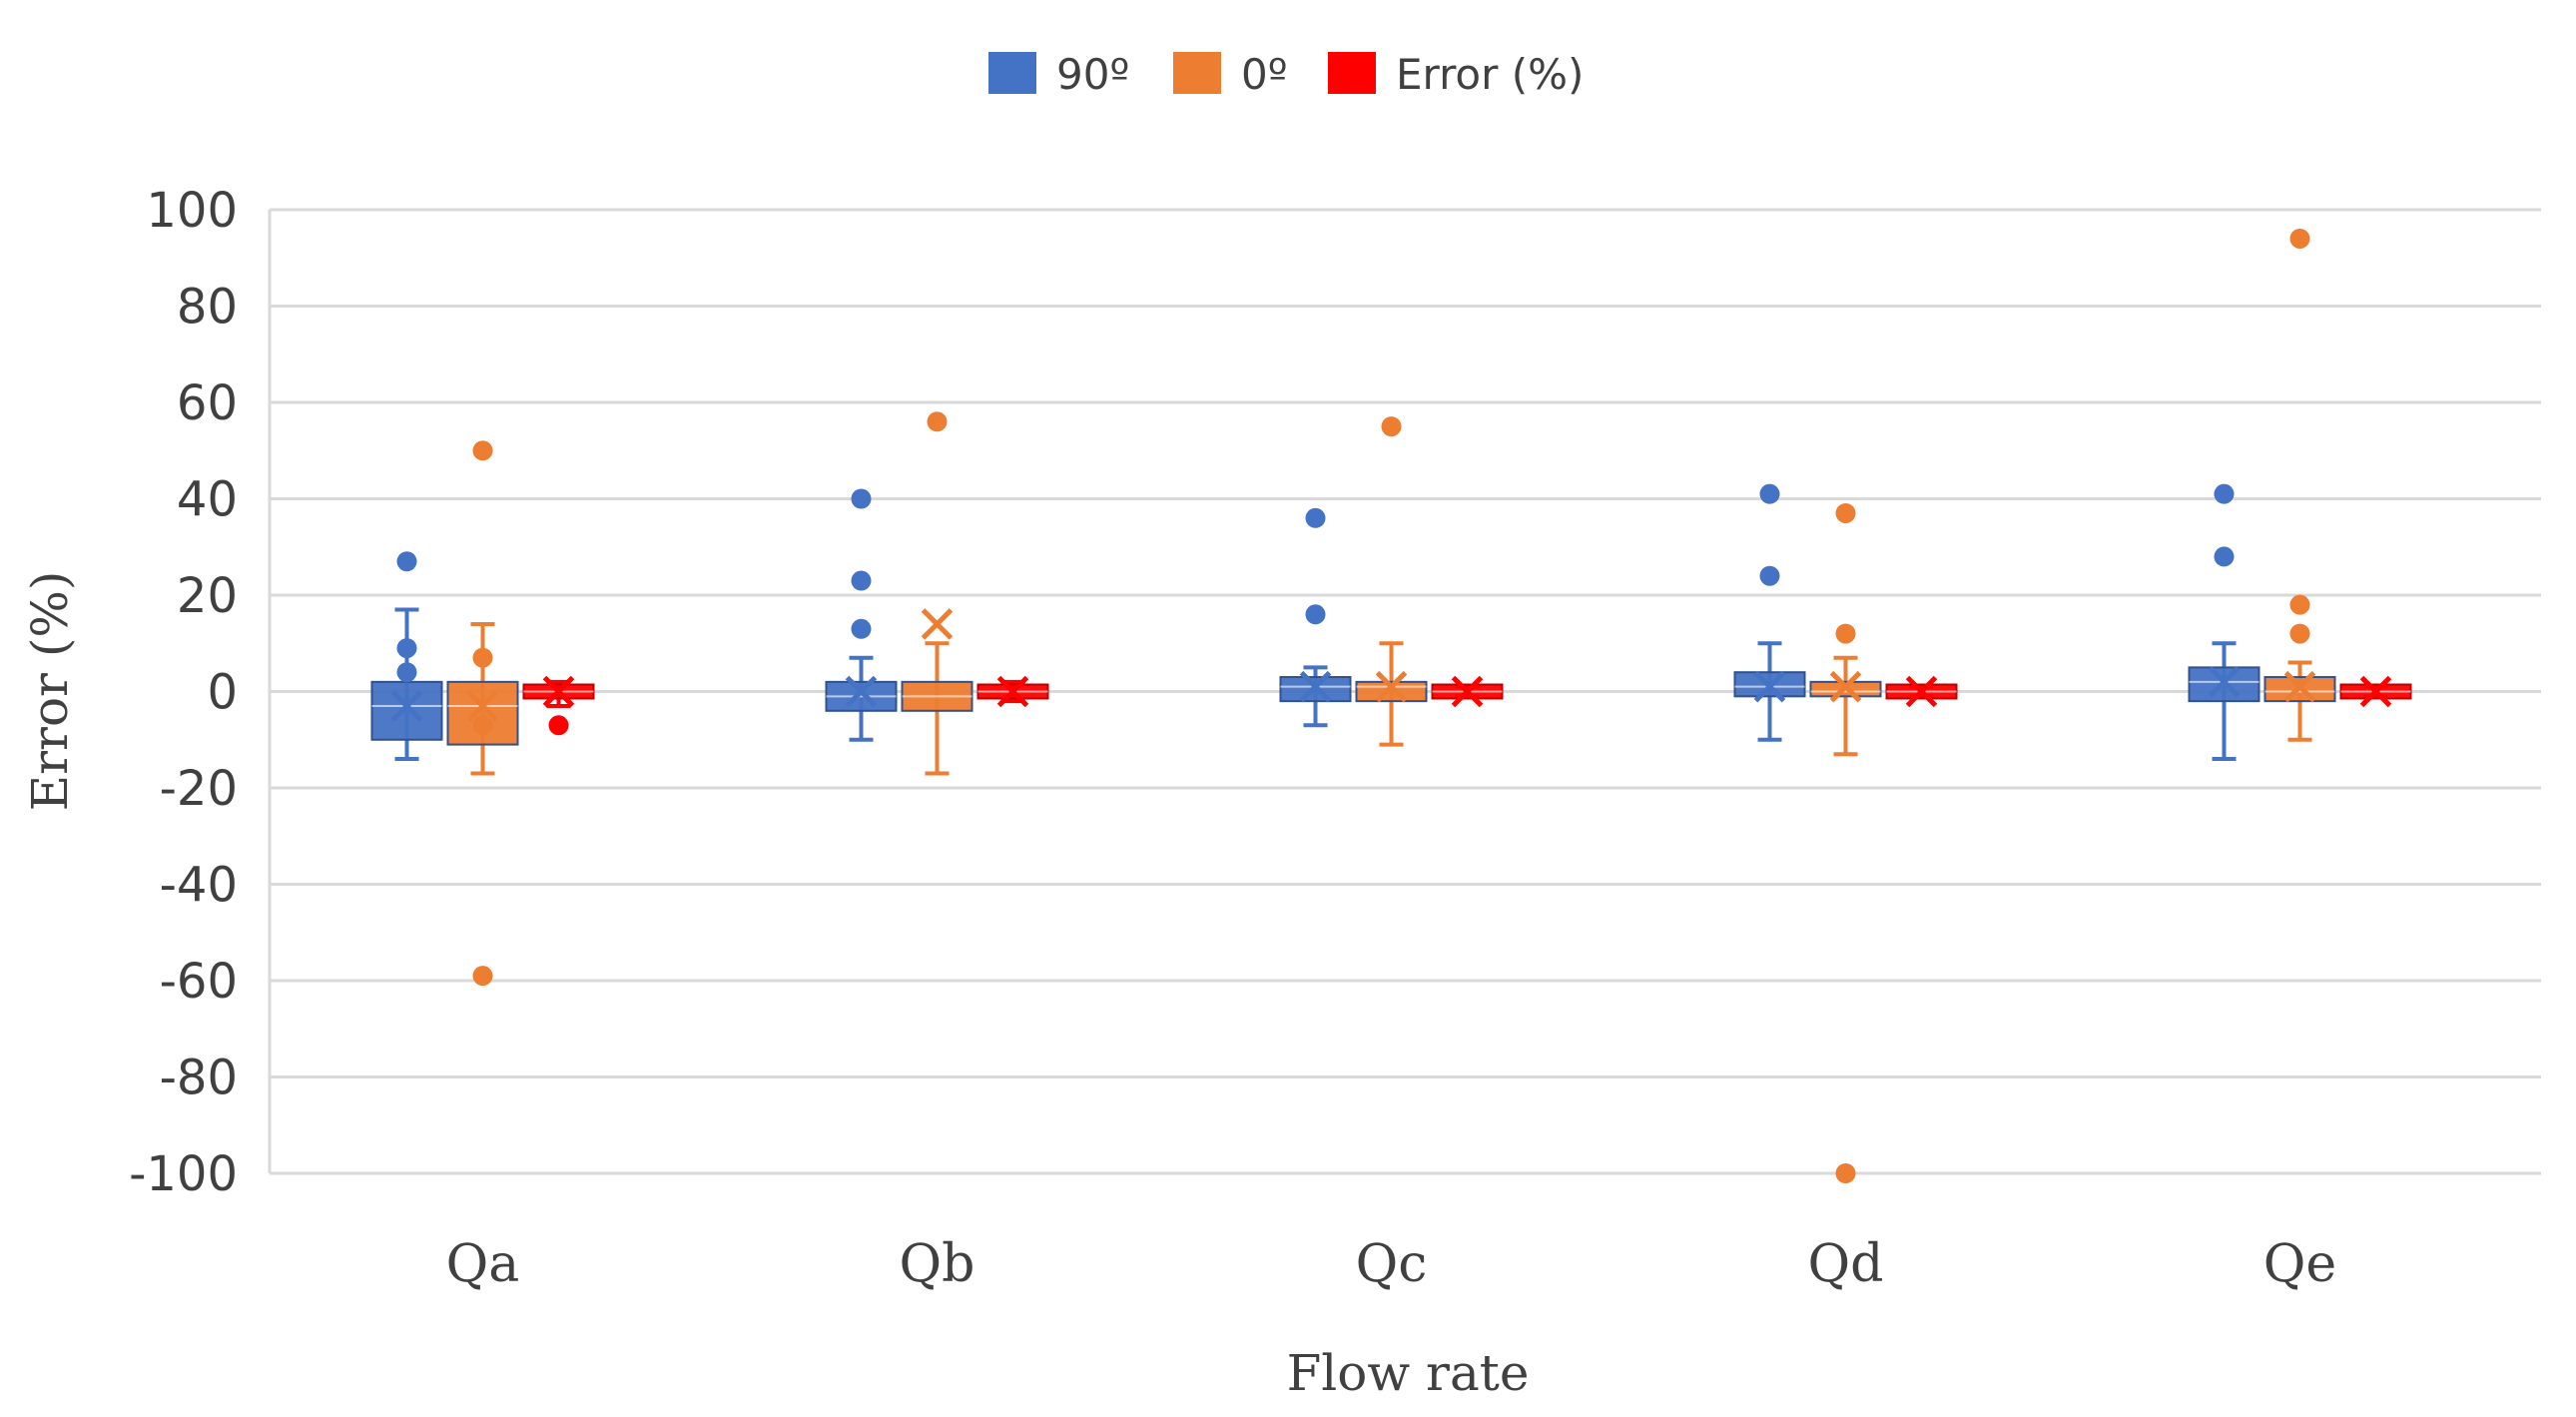 This screenshot has width=2576, height=1417. I want to click on x-tick-label: Qd, so click(1846, 1264).